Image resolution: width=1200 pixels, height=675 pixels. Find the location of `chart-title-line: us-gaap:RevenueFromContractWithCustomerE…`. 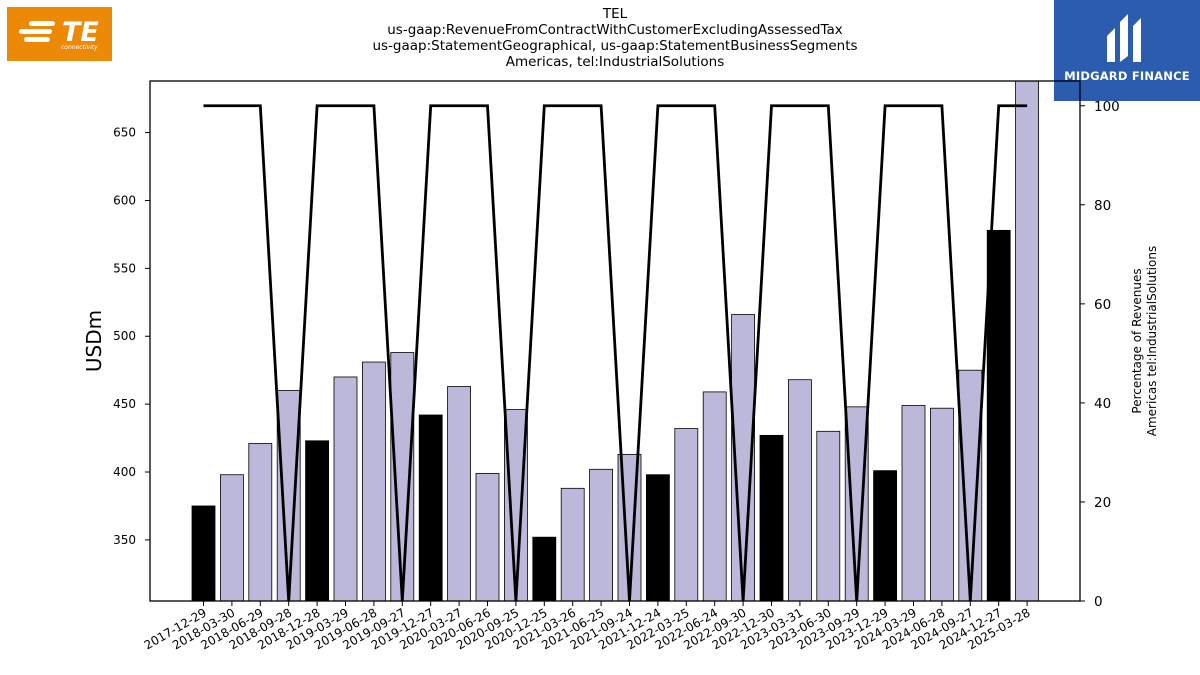

chart-title-line: us-gaap:RevenueFromContractWithCustomerE… is located at coordinates (615, 30).